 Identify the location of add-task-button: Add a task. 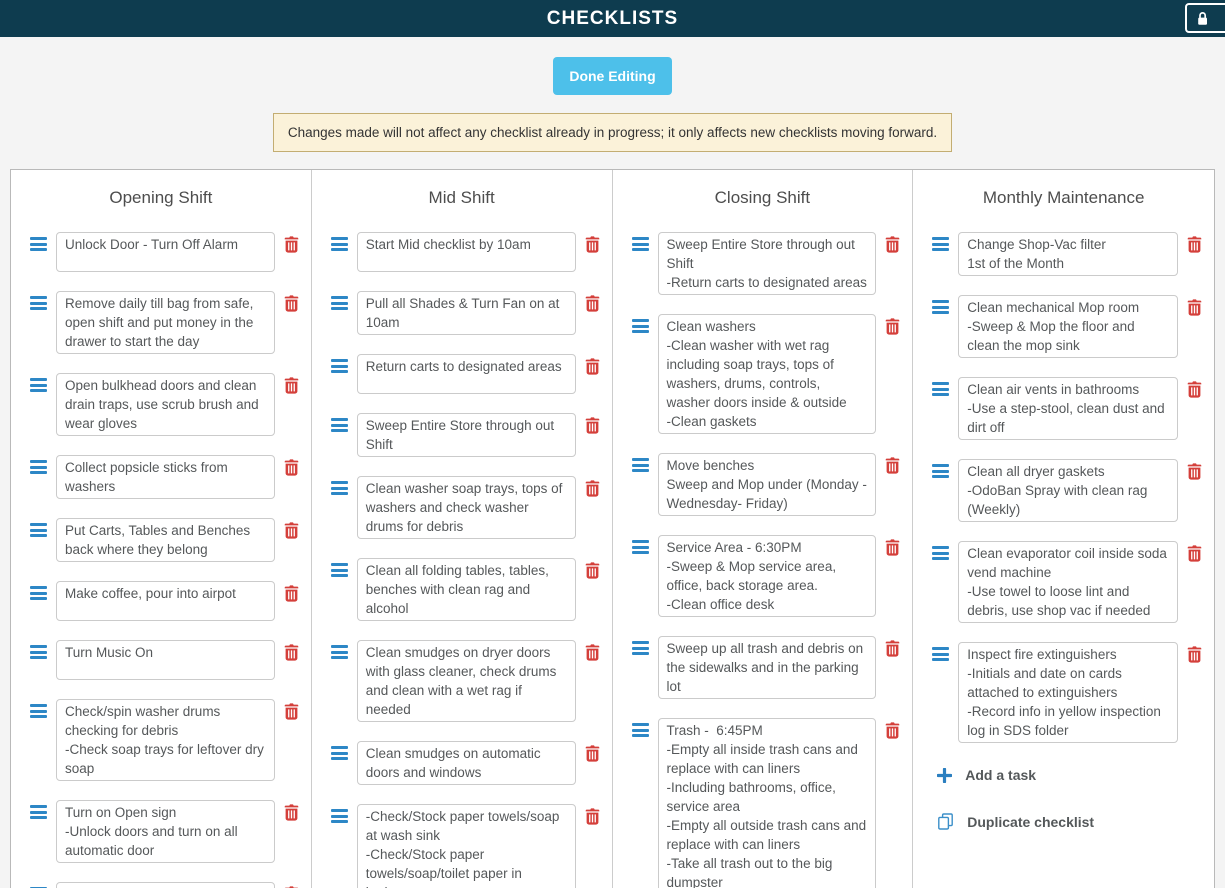
(1069, 775).